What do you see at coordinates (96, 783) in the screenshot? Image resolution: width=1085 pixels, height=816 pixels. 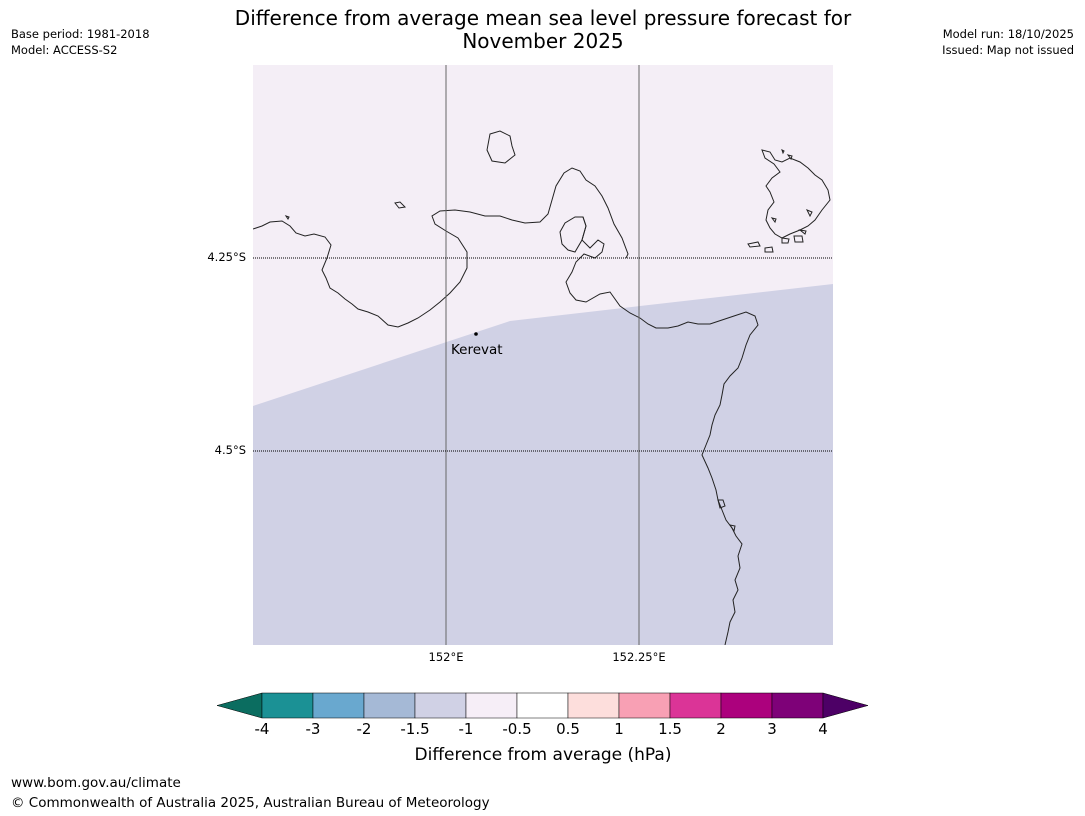 I see `footer-url: www.bom.gov.au/climate` at bounding box center [96, 783].